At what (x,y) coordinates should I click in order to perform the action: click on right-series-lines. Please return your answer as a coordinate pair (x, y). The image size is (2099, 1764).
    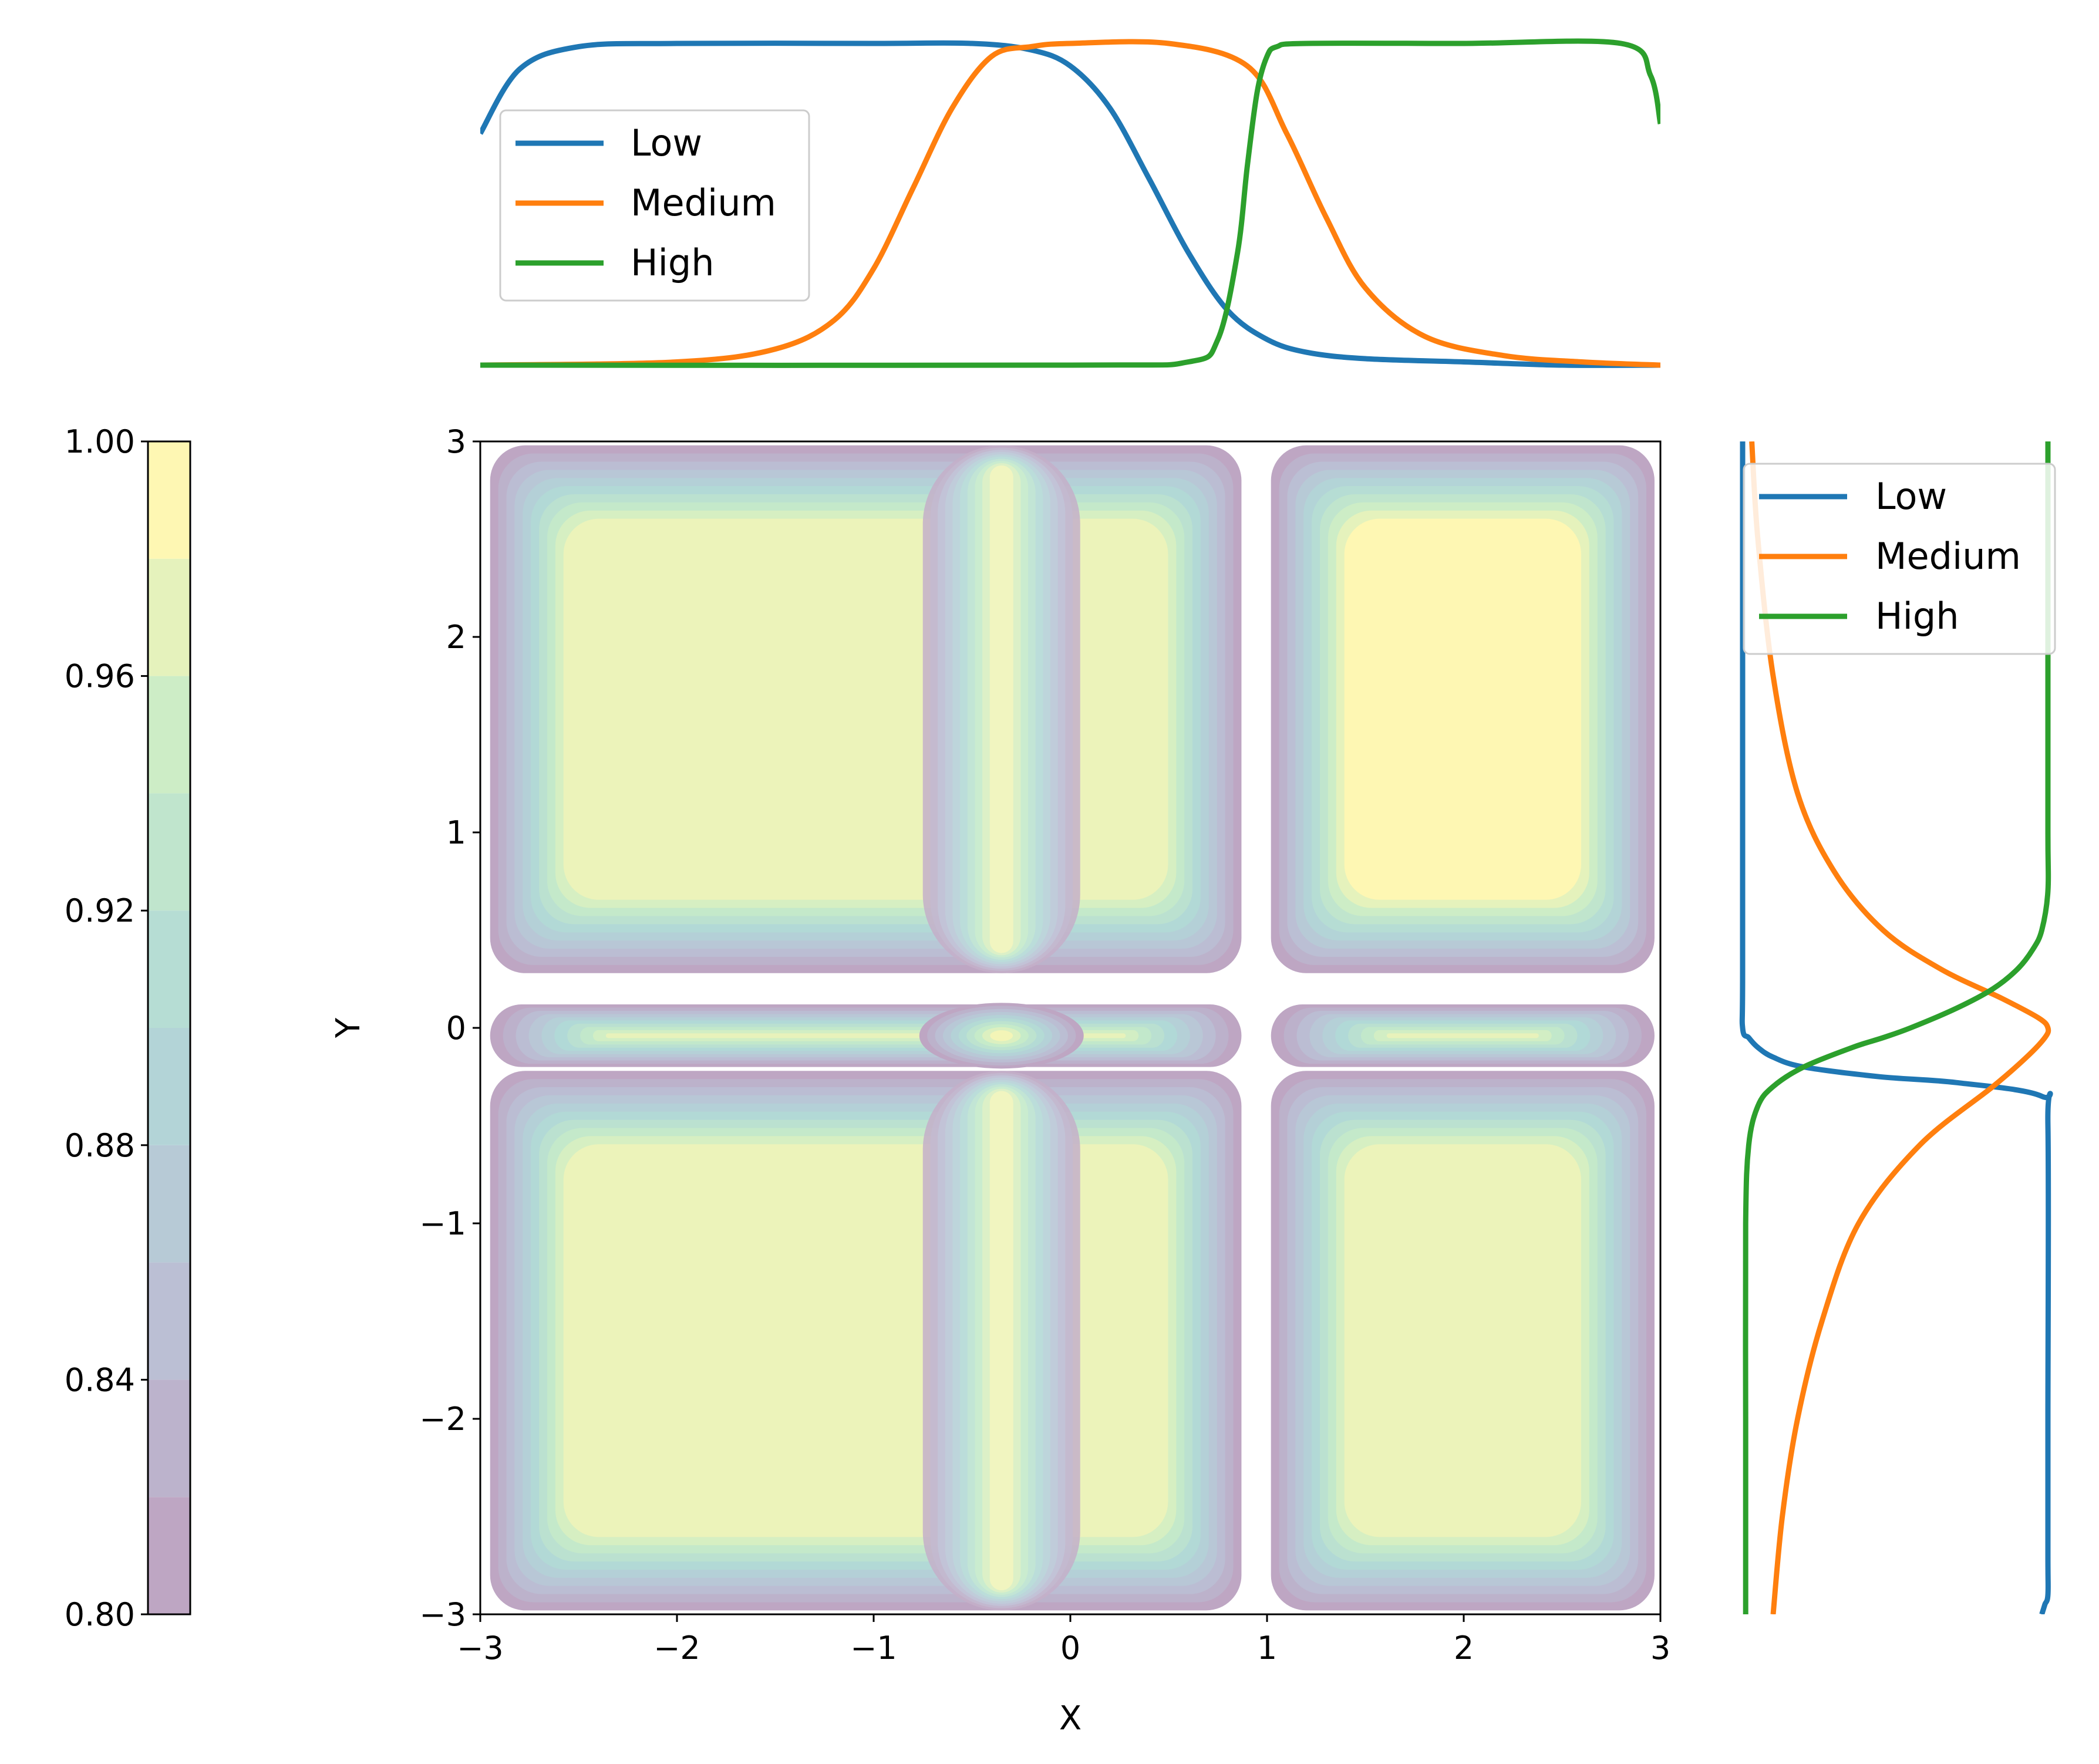
    Looking at the image, I should click on (1896, 1027).